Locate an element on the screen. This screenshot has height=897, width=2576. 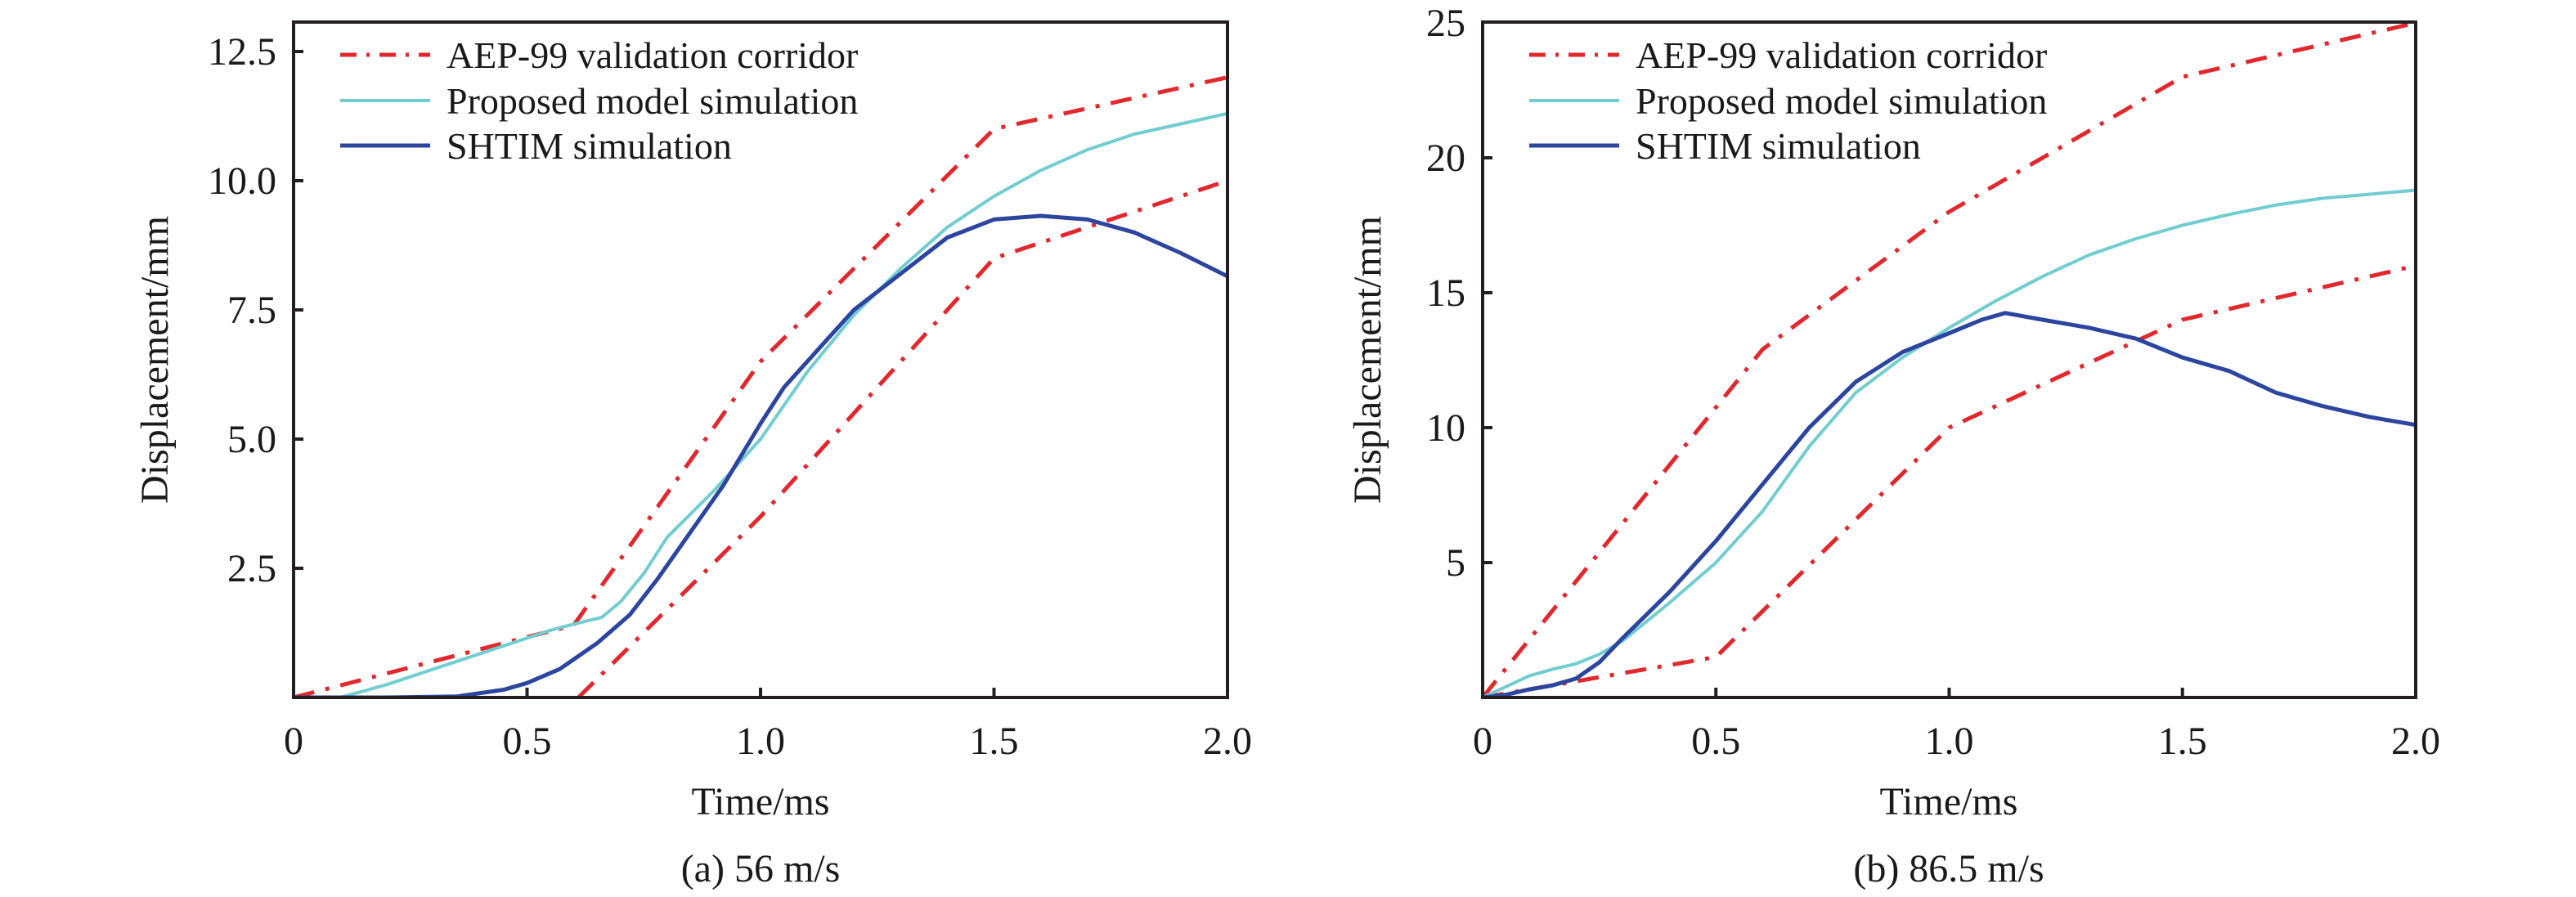
y-tick-label: 25 is located at coordinates (1446, 23).